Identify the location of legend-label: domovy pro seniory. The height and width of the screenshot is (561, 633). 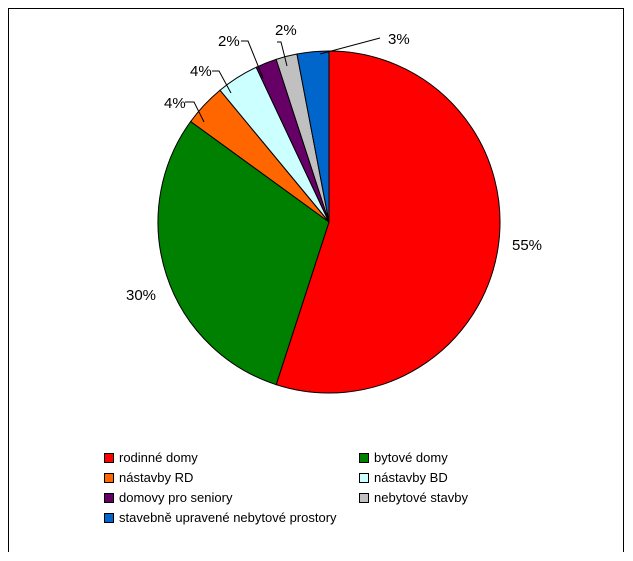
(176, 497).